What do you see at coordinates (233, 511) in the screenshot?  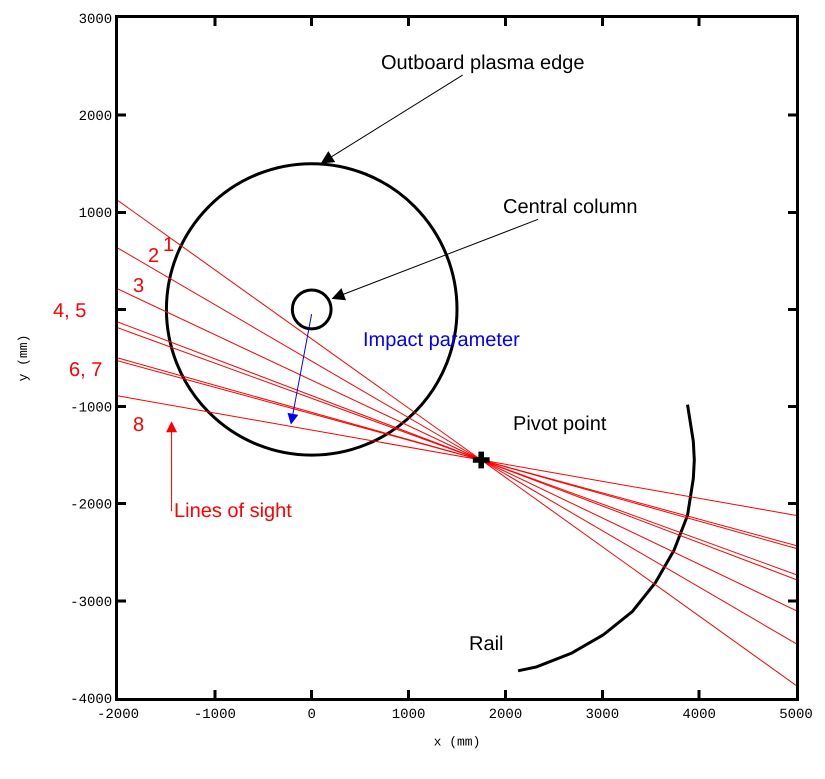 I see `annotation: Lines of sight` at bounding box center [233, 511].